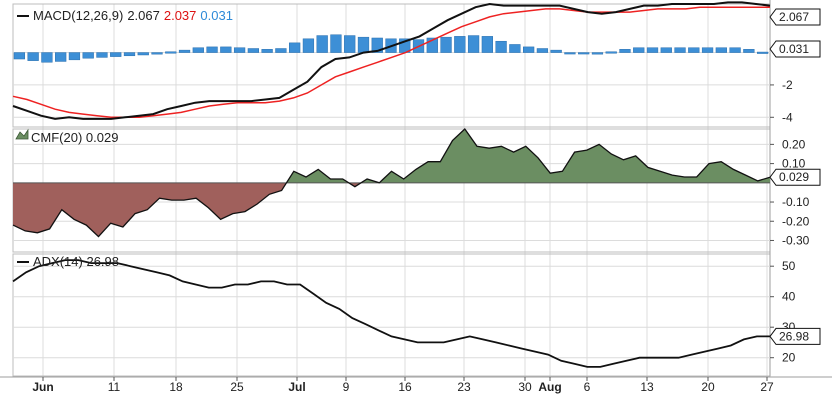 The height and width of the screenshot is (402, 832). Describe the element at coordinates (787, 117) in the screenshot. I see `y-tick-label: -4` at that location.